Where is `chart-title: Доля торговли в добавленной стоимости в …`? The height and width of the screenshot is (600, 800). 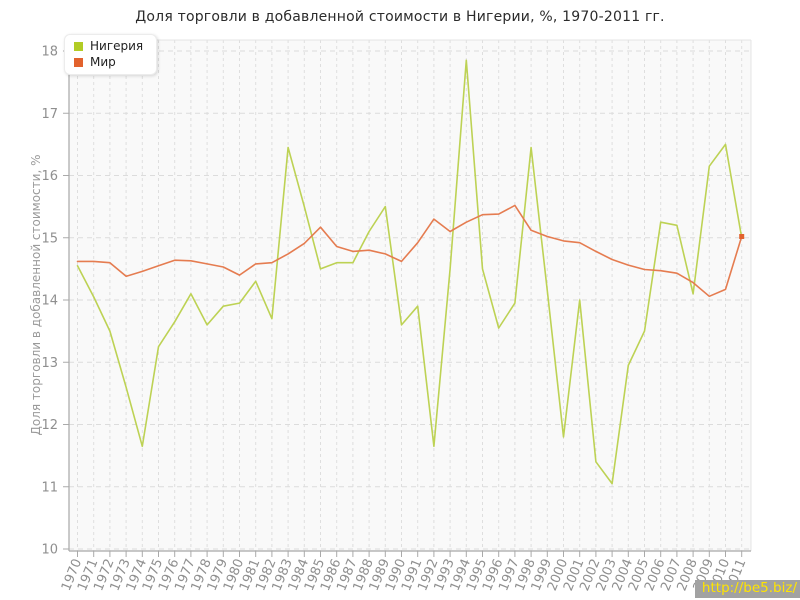
chart-title: Доля торговли в добавленной стоимости в … is located at coordinates (400, 17).